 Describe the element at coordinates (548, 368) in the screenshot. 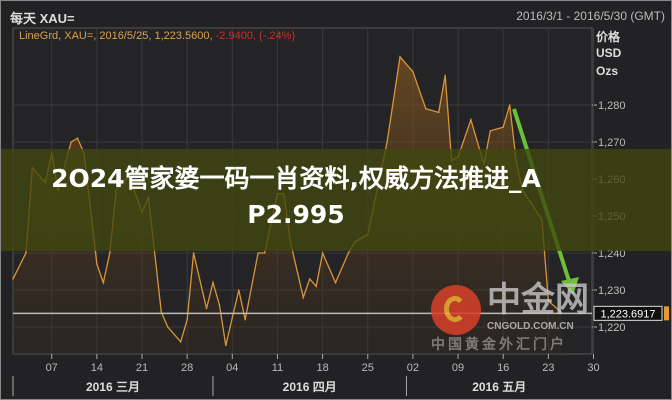

I see `x-tick-label: 23` at that location.